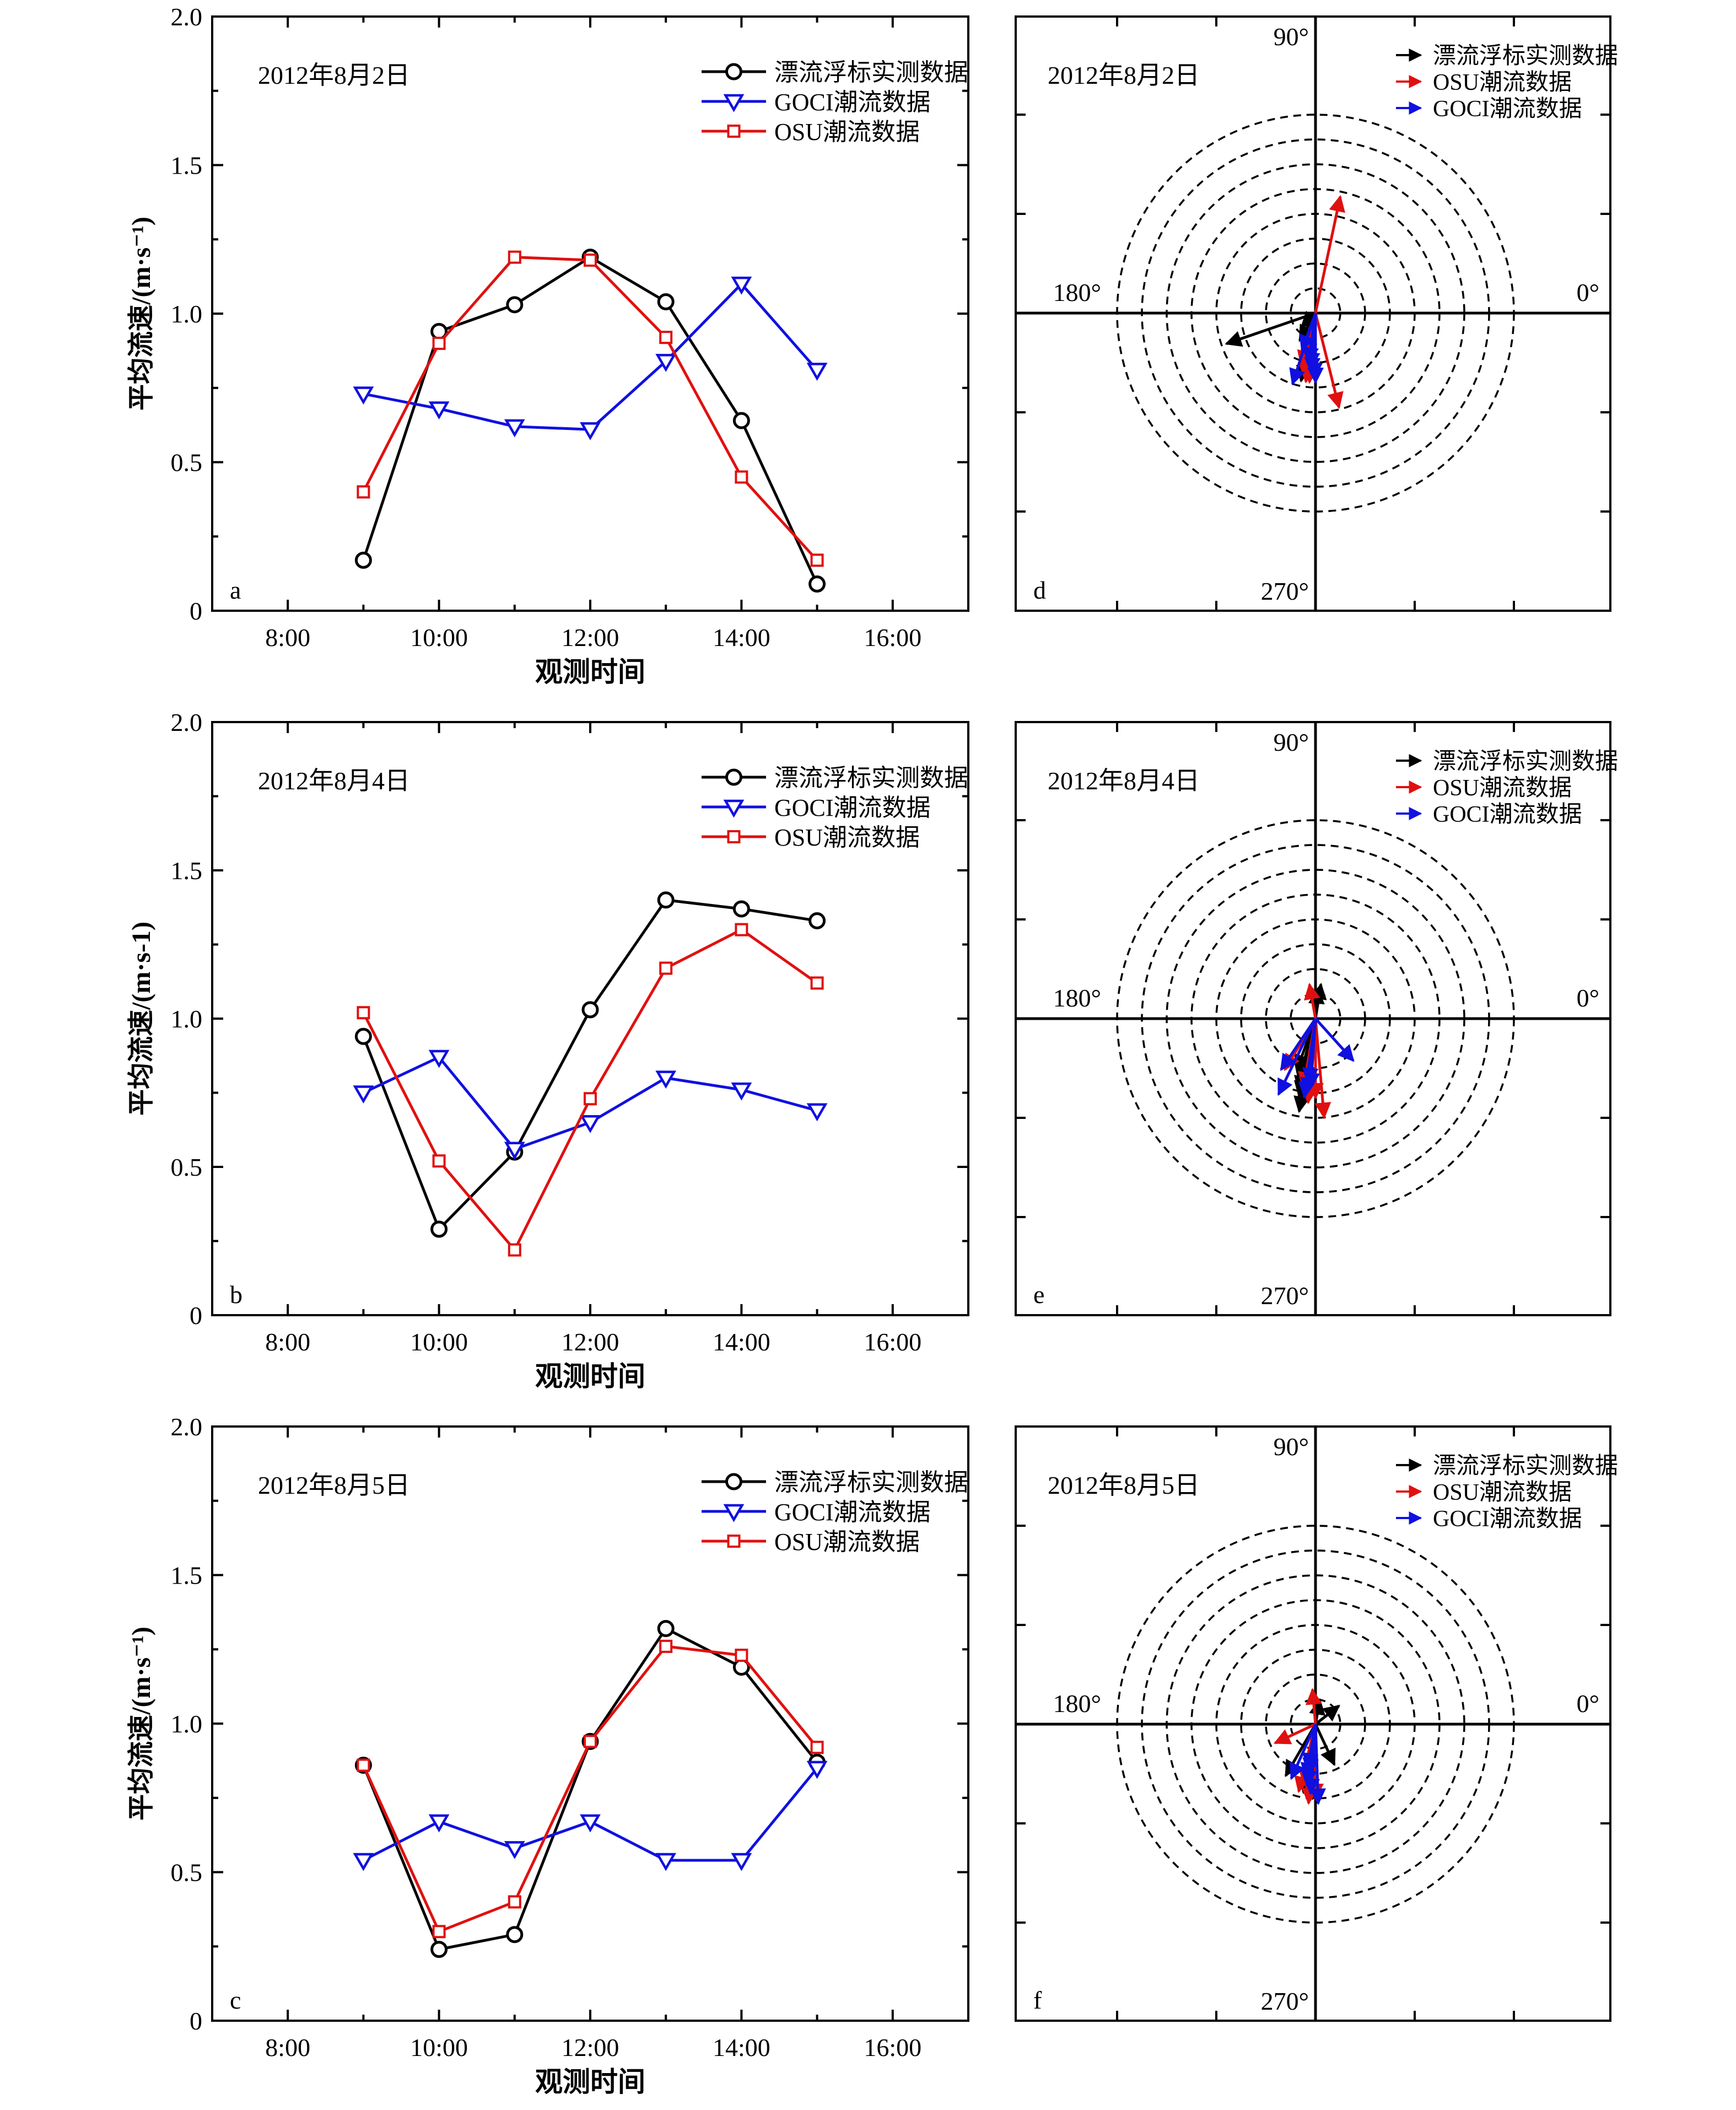 The height and width of the screenshot is (2110, 1736). Describe the element at coordinates (235, 2000) in the screenshot. I see `panel-letter: c` at that location.